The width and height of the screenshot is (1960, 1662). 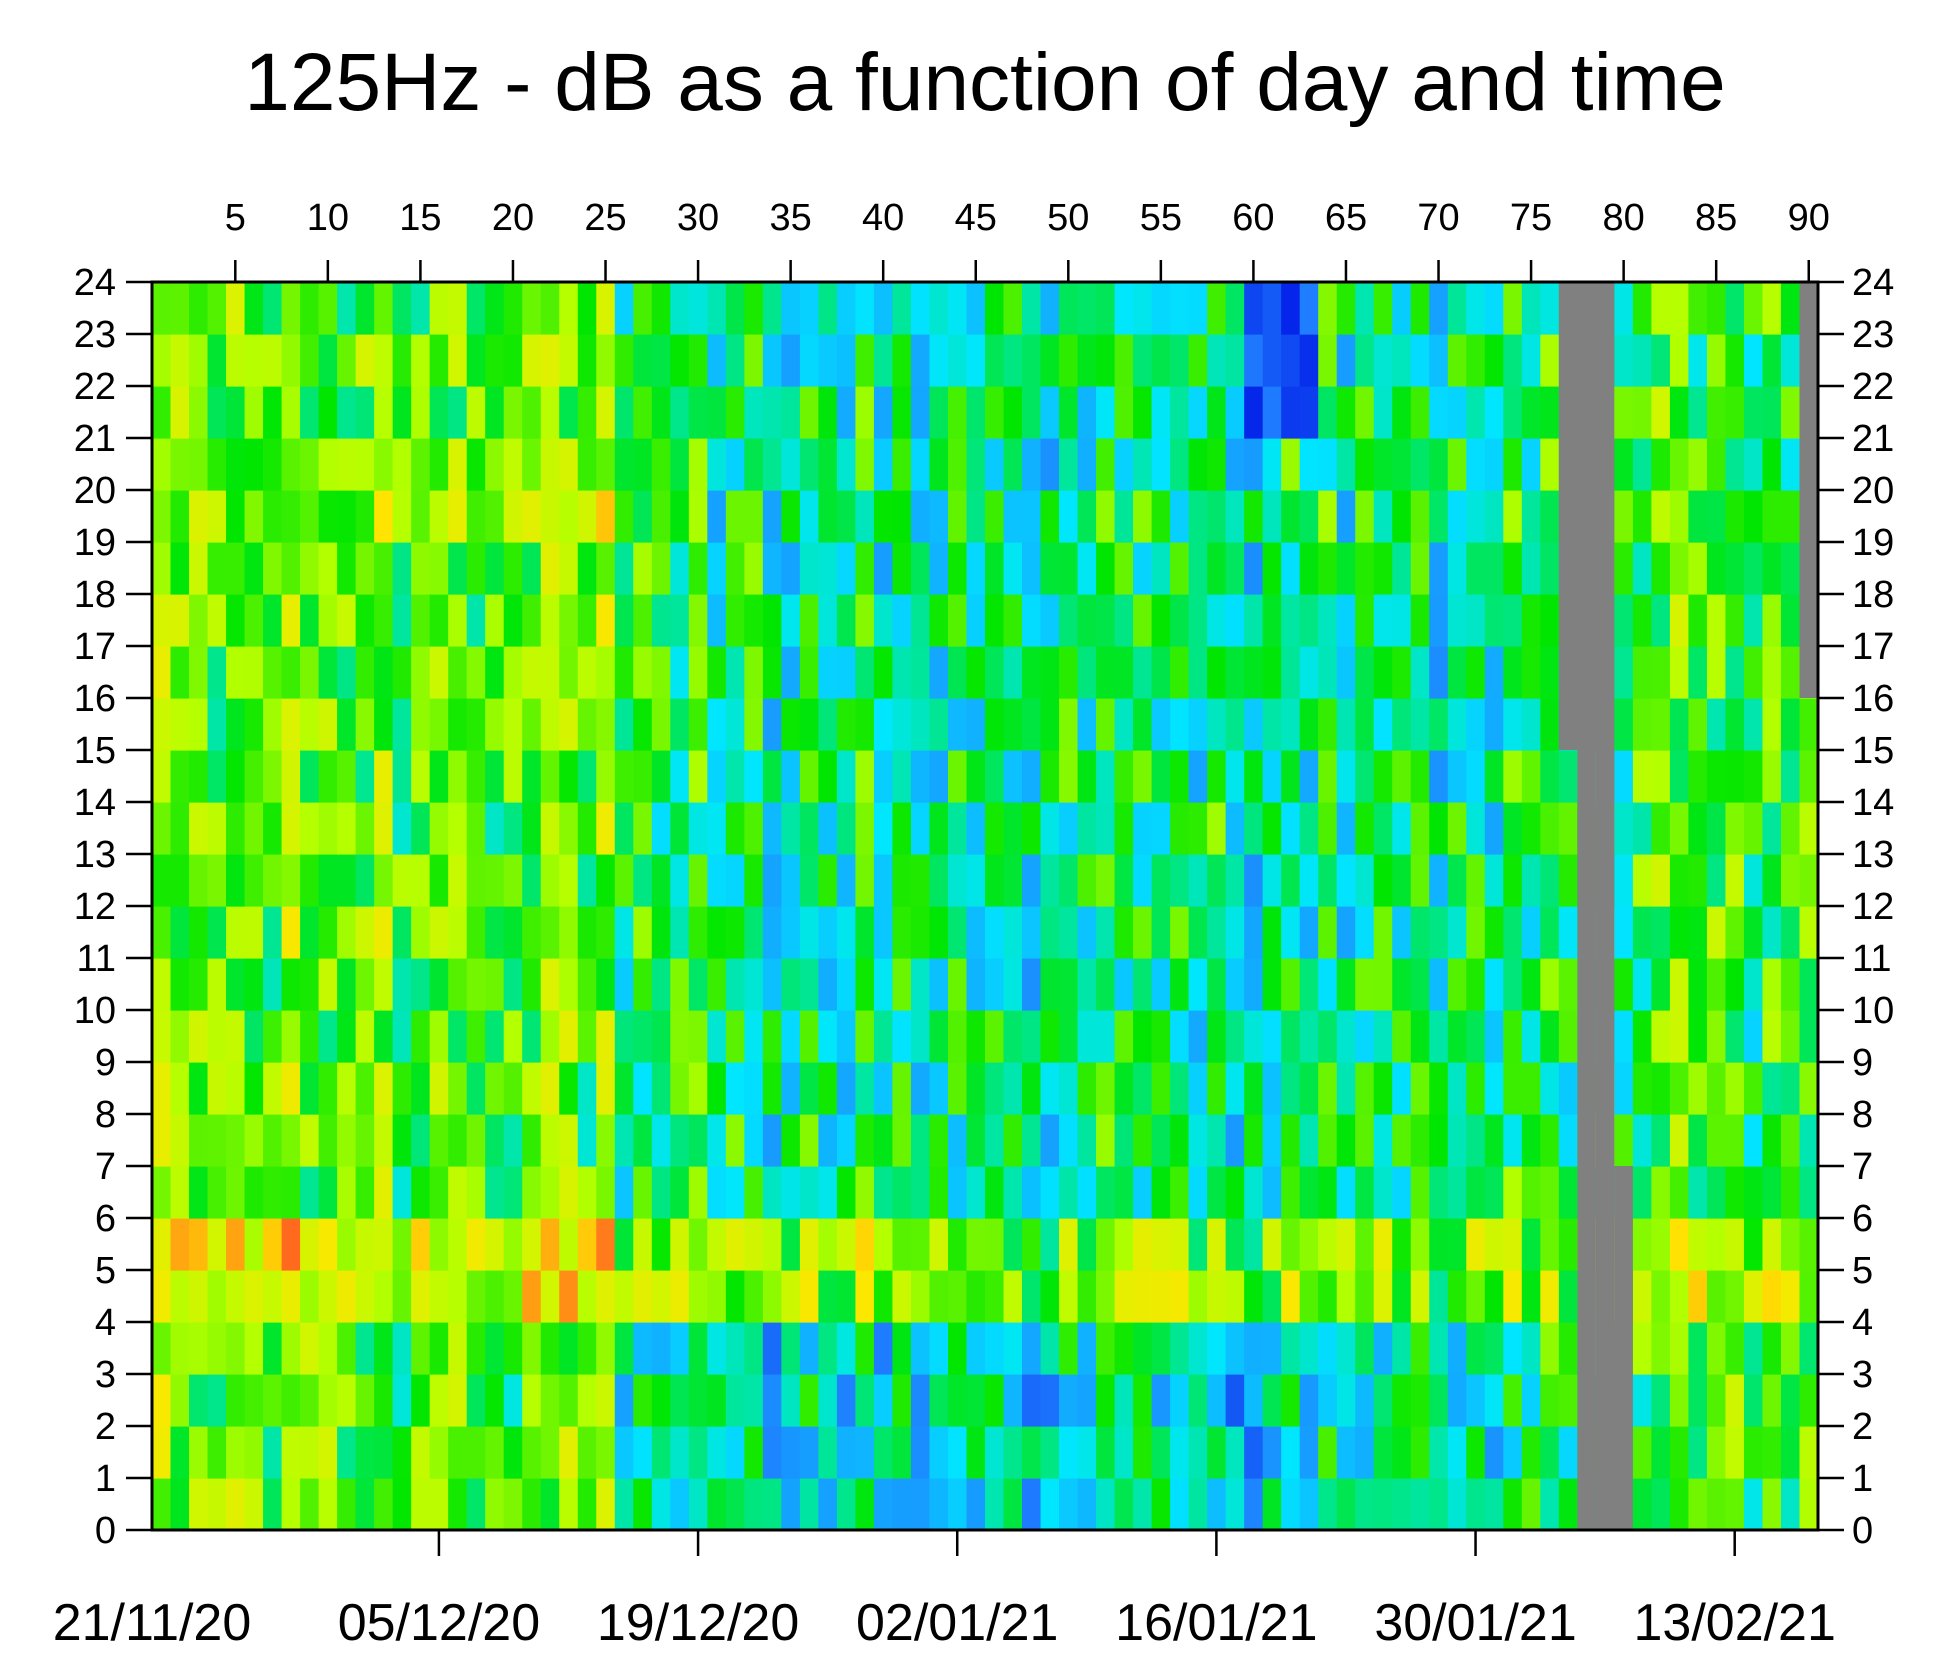 What do you see at coordinates (1873, 543) in the screenshot?
I see `y-right-tick-label: 19` at bounding box center [1873, 543].